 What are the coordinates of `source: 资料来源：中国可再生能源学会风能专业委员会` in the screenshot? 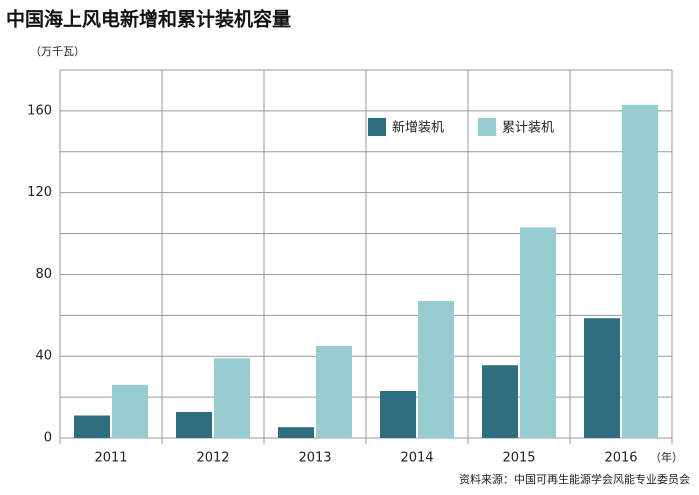 It's located at (574, 479).